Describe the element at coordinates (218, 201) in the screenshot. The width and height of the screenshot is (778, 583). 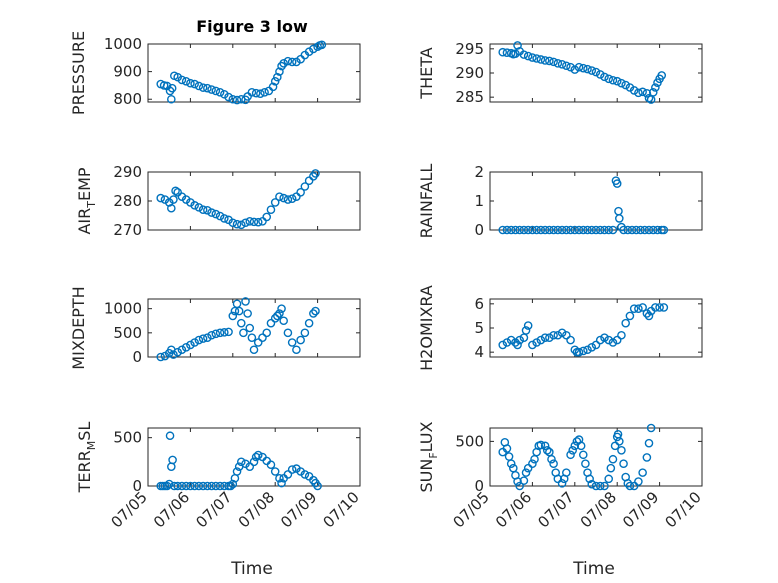
I see `subplot-air_temp: 270 280 290 AIRTEMP` at that location.